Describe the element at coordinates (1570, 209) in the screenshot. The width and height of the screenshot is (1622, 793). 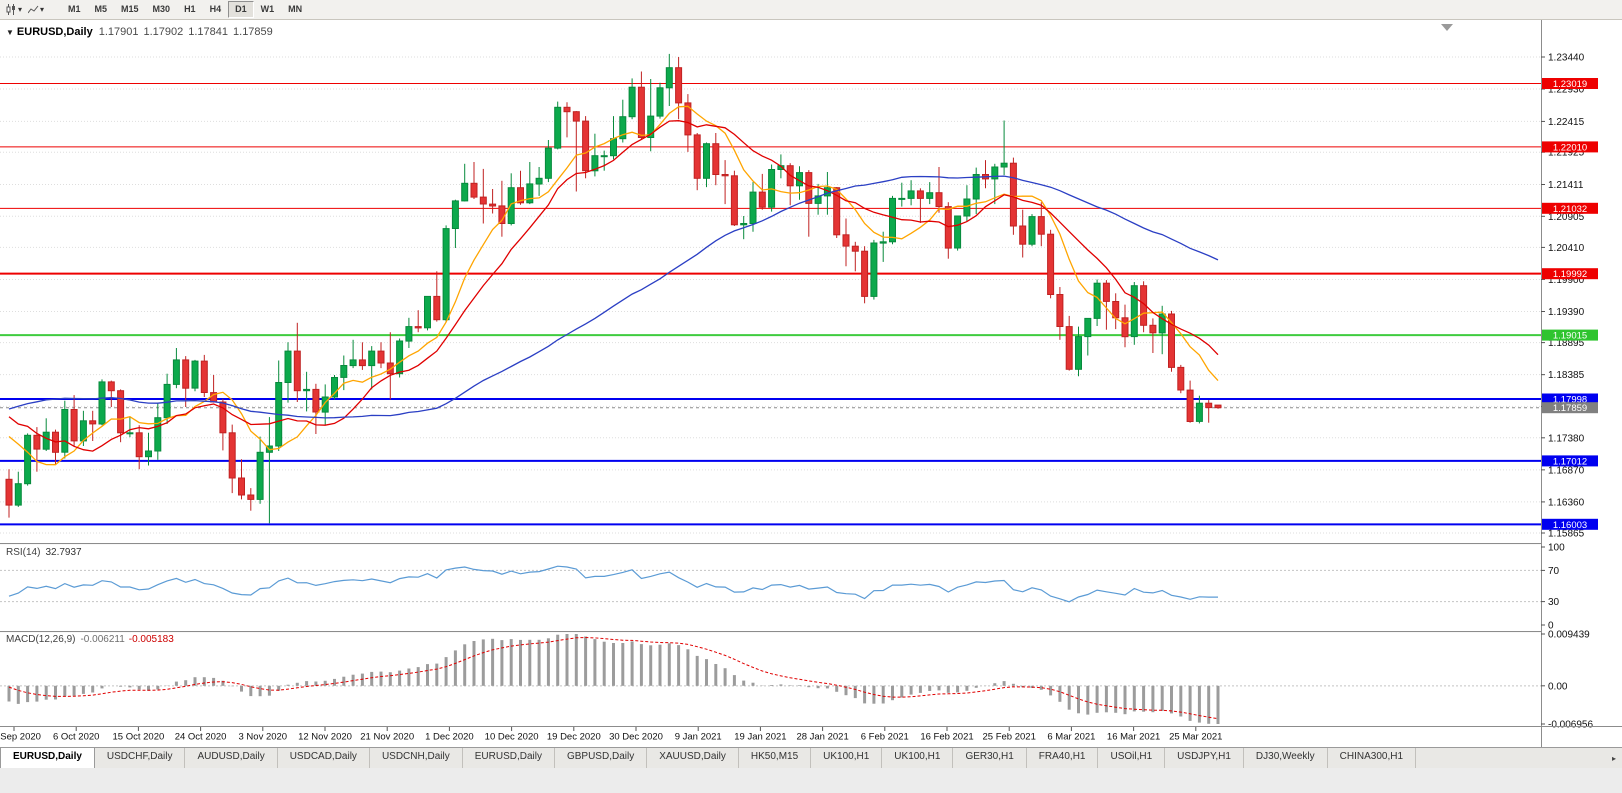
I see `svg-text: 1.21032` at that location.